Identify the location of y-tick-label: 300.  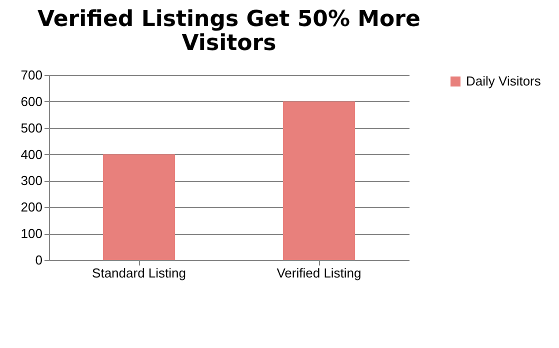
(31, 180).